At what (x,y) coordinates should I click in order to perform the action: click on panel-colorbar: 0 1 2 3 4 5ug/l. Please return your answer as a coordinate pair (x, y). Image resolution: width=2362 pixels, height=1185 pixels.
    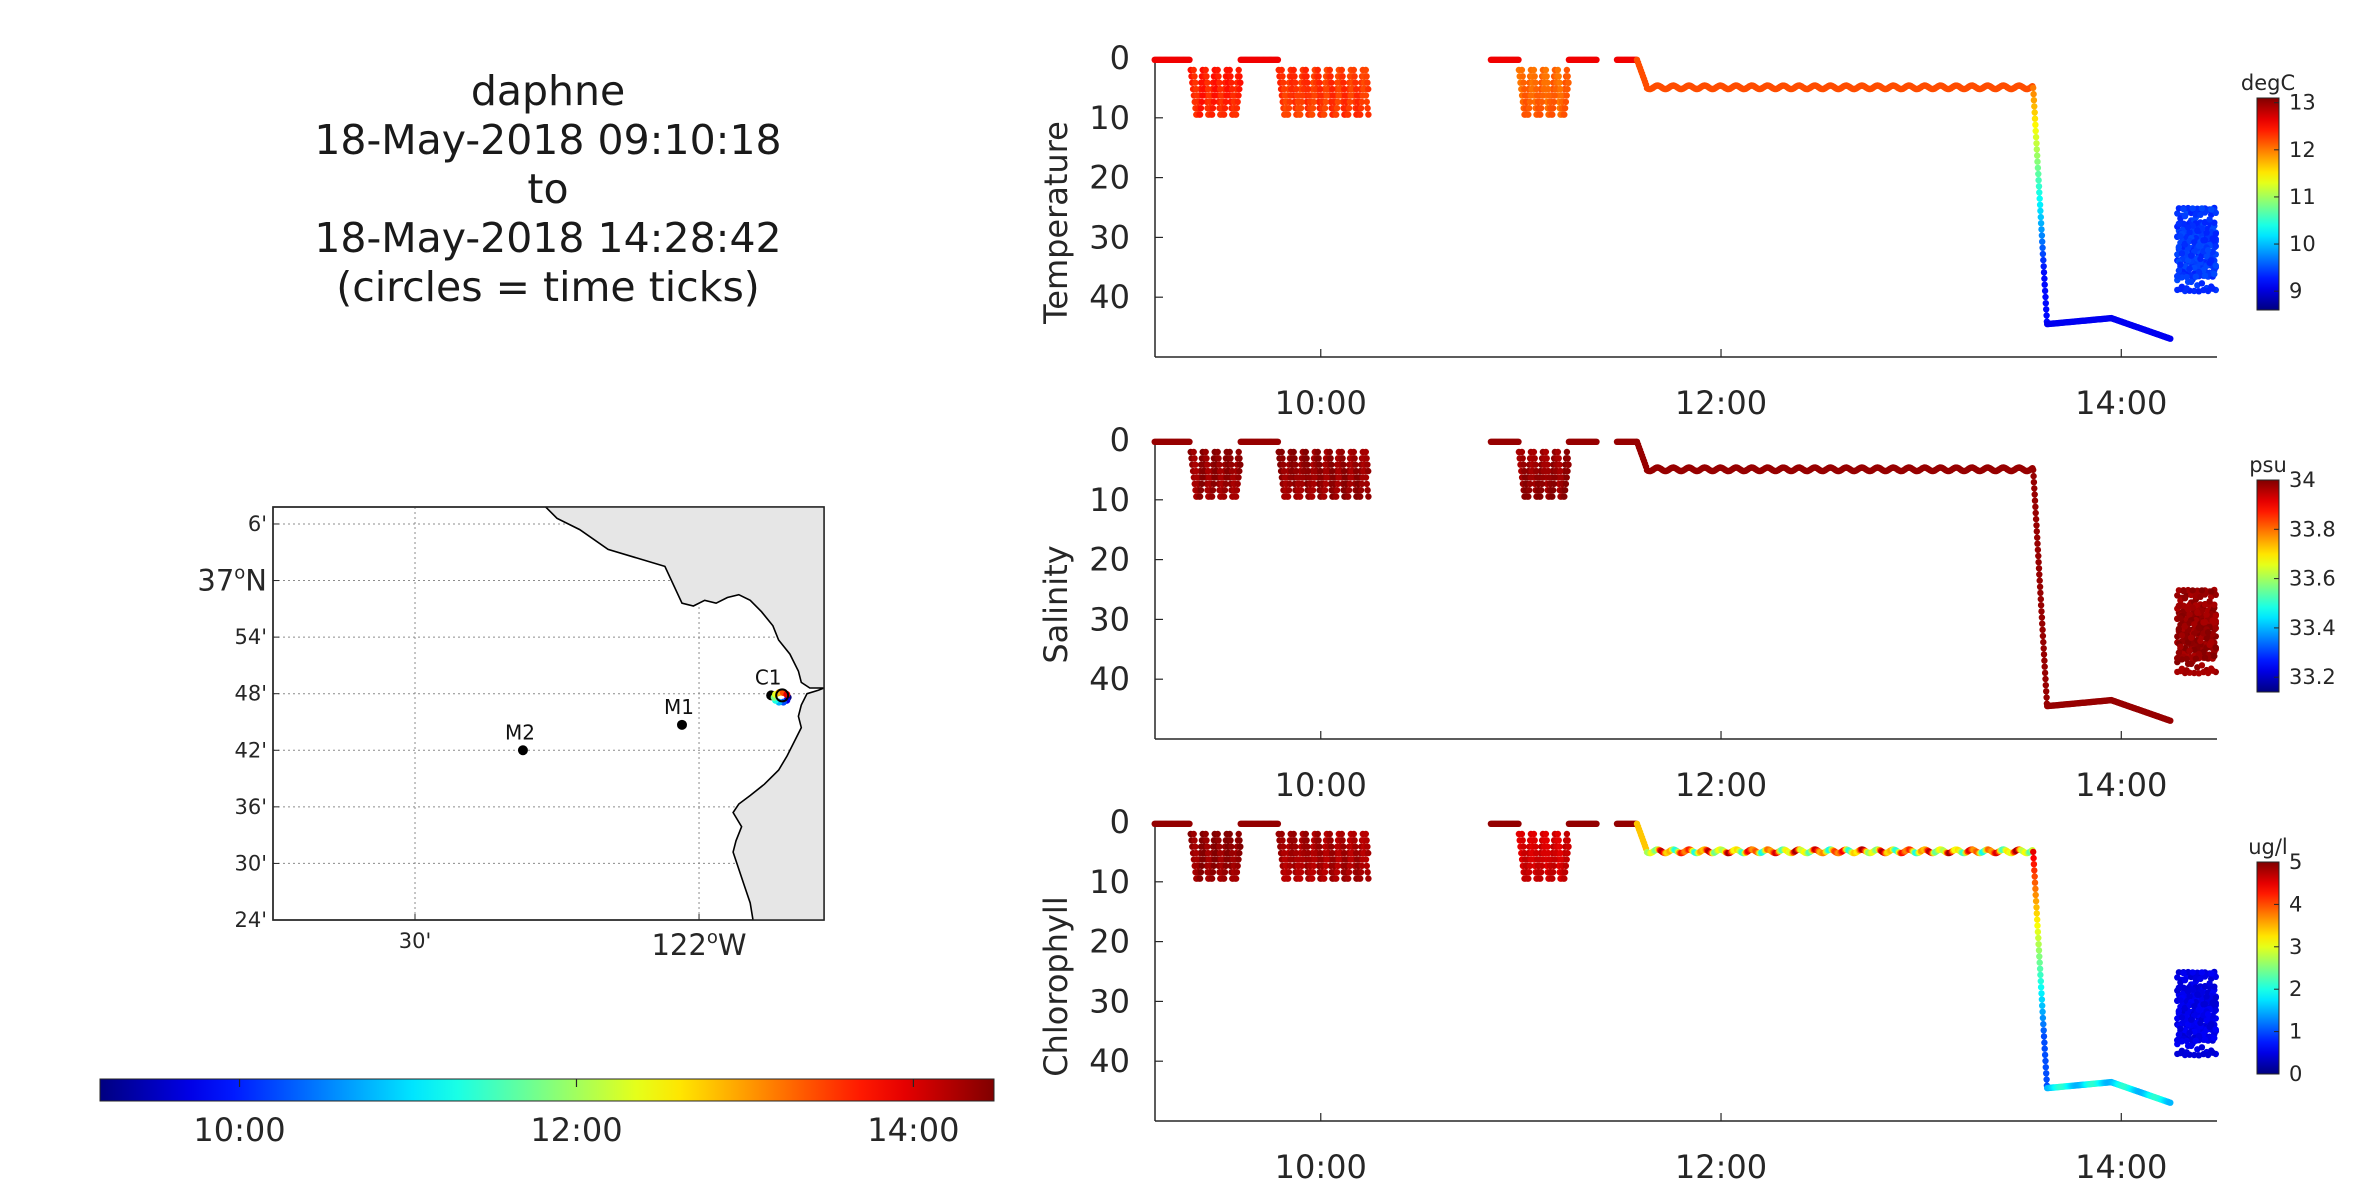
    Looking at the image, I should click on (2275, 960).